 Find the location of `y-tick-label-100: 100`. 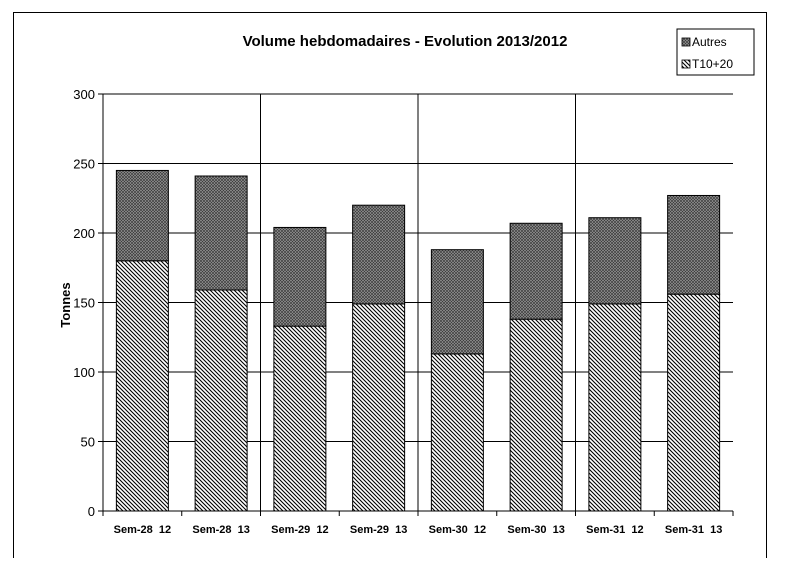

y-tick-label-100: 100 is located at coordinates (84, 372).